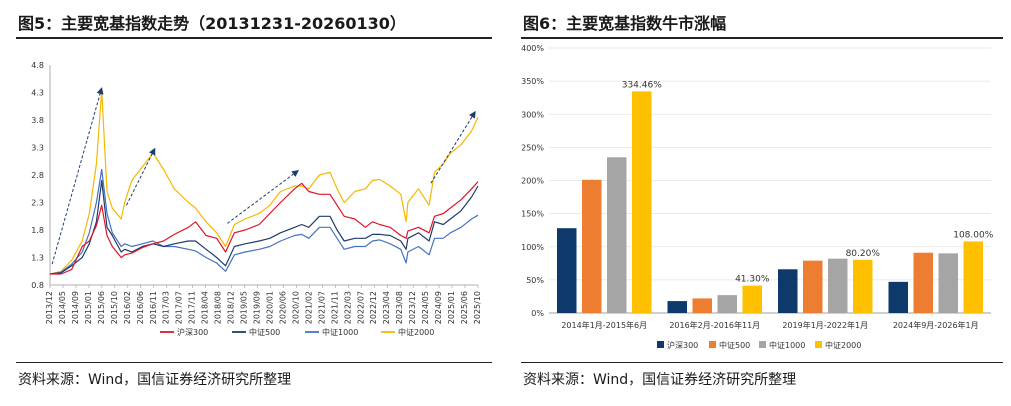 The width and height of the screenshot is (1011, 406). Describe the element at coordinates (37, 93) in the screenshot. I see `y-tick-label: 4.3` at that location.